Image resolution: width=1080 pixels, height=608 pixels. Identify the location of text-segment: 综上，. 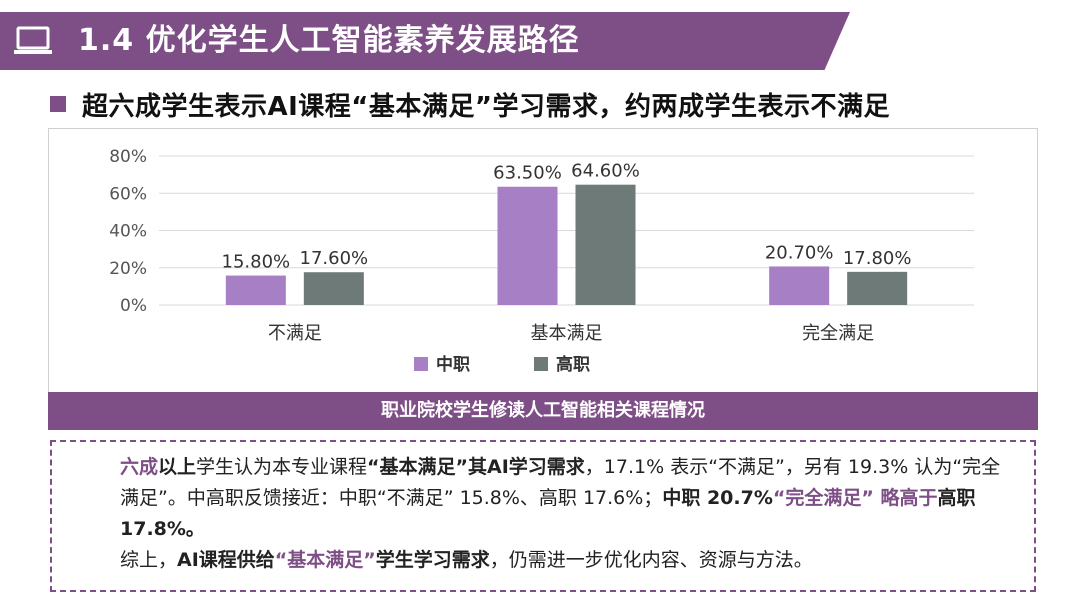
(149, 560).